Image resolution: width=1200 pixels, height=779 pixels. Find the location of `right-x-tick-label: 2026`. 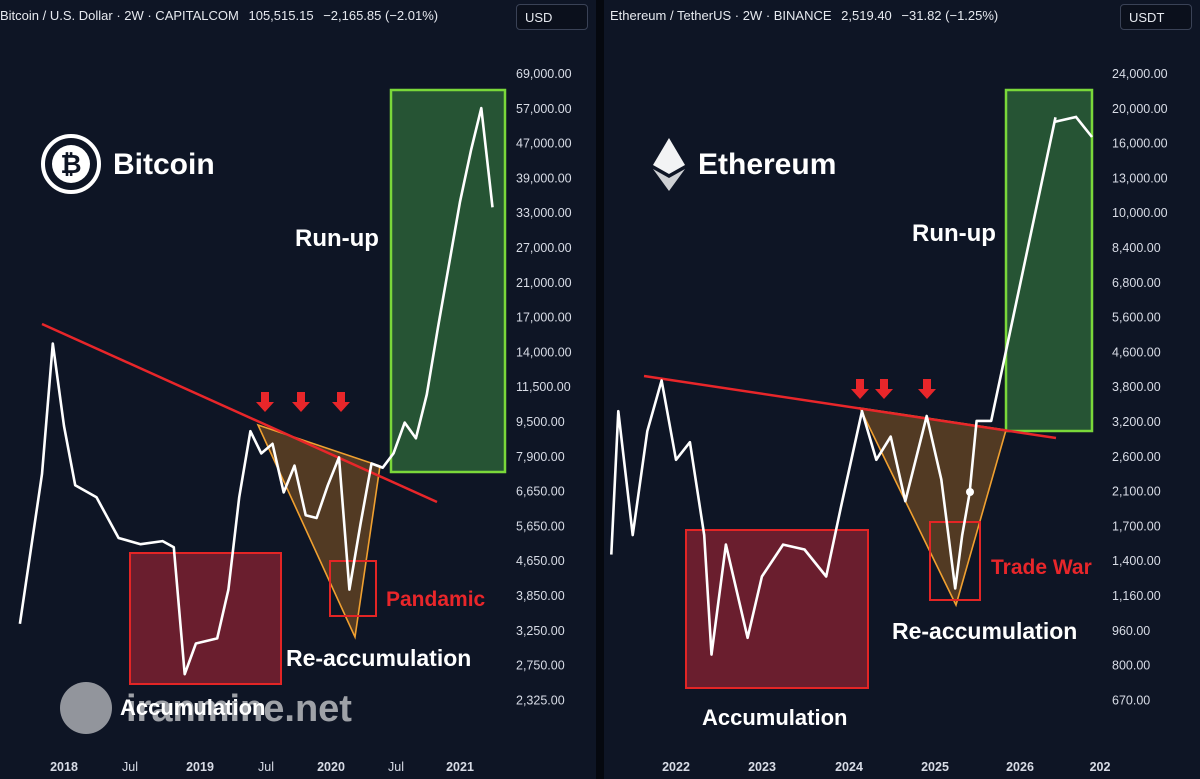

right-x-tick-label: 2026 is located at coordinates (1020, 767).